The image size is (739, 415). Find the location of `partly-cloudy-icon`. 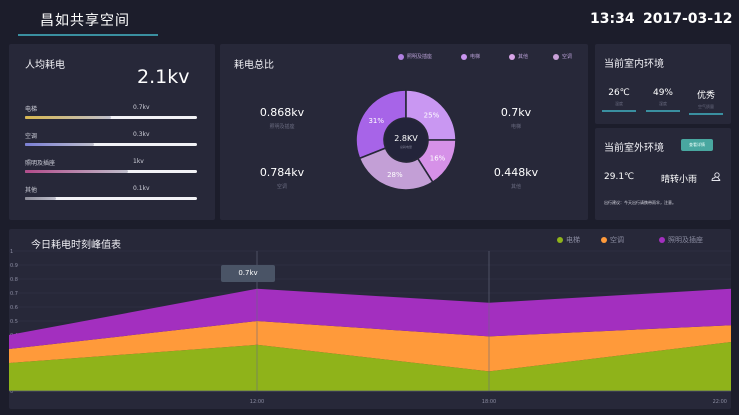

partly-cloudy-icon is located at coordinates (716, 176).